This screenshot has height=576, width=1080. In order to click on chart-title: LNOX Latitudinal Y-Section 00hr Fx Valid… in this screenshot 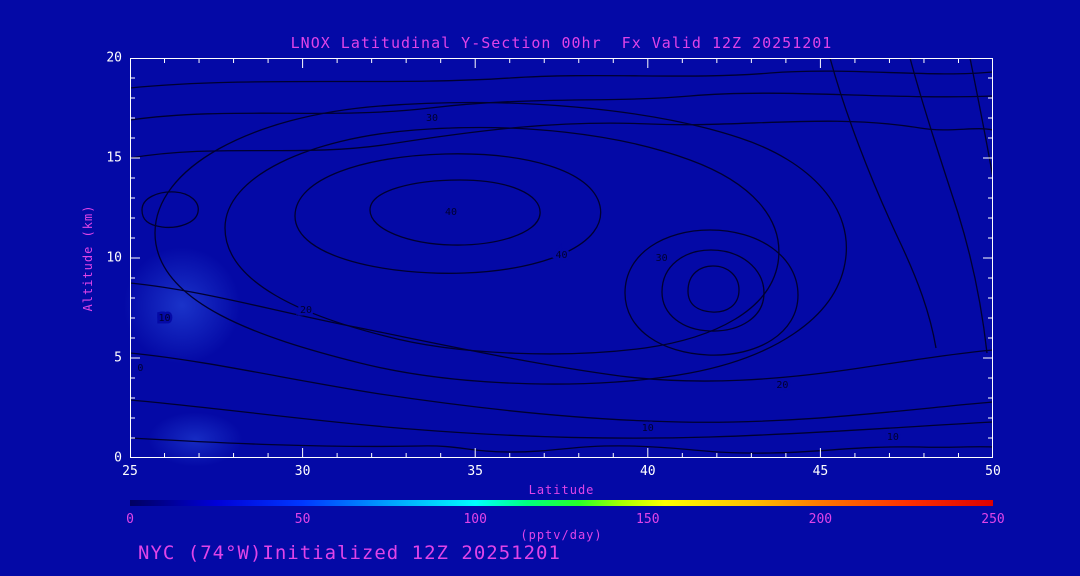, I will do `click(561, 43)`.